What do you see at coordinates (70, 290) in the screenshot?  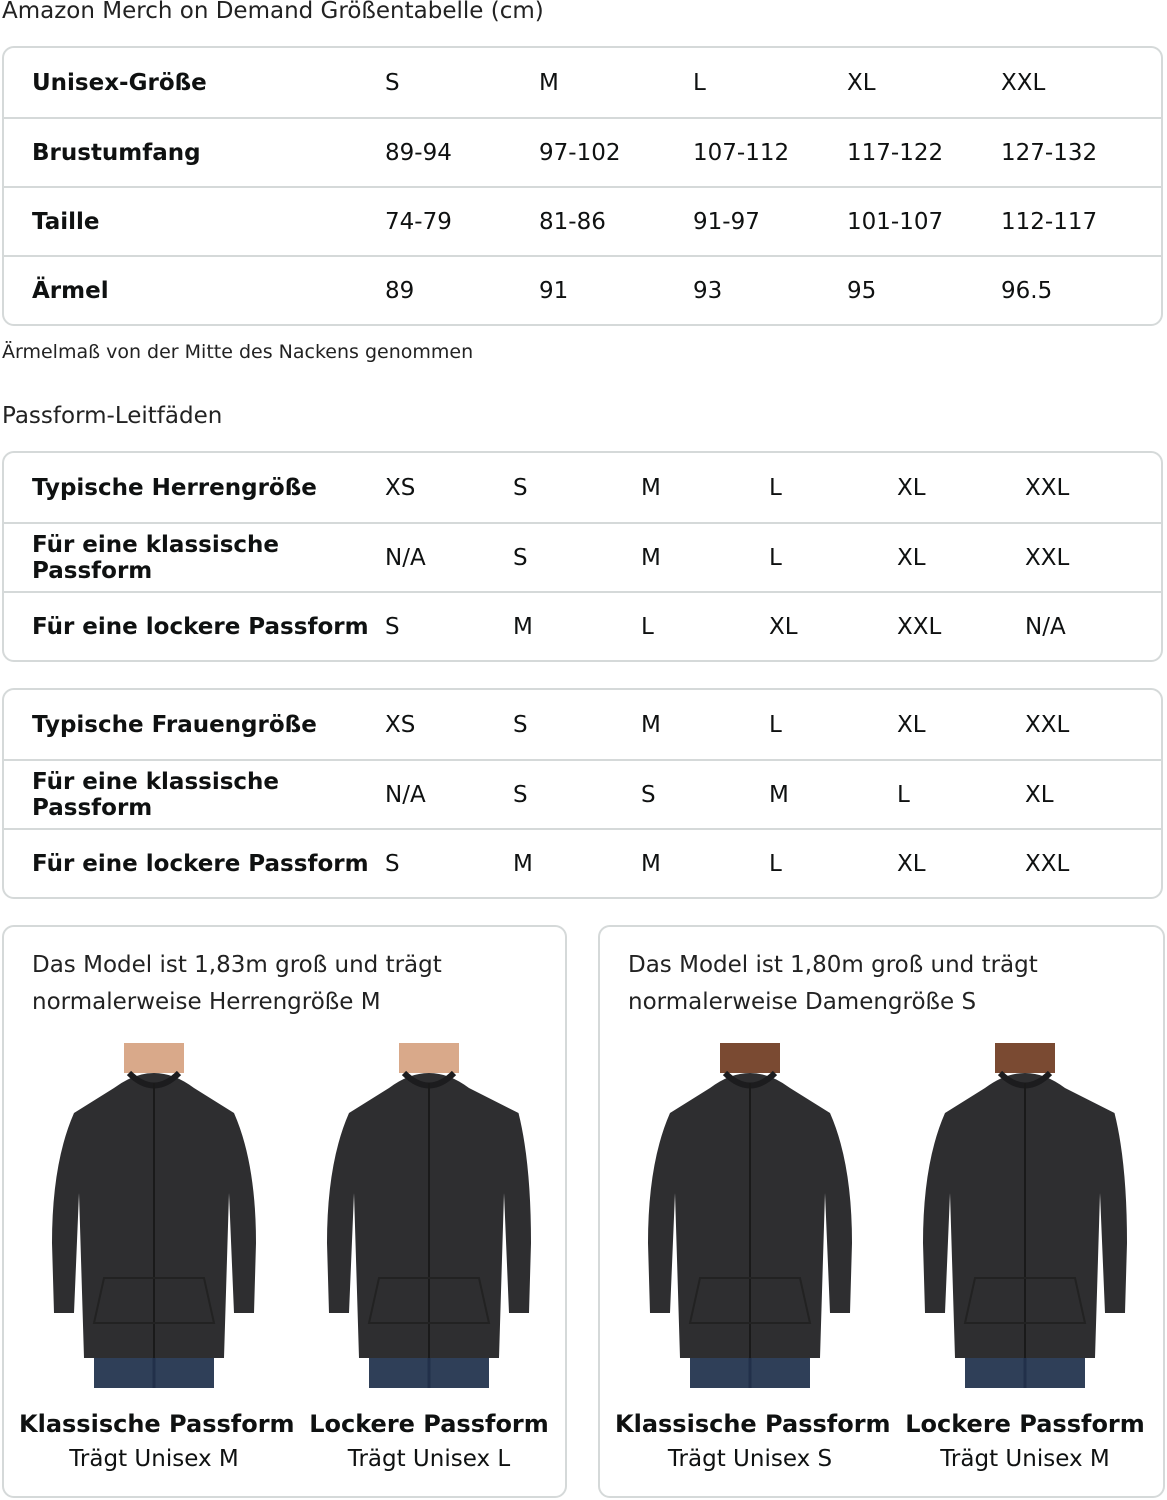 I see `row-header: Ärmel` at bounding box center [70, 290].